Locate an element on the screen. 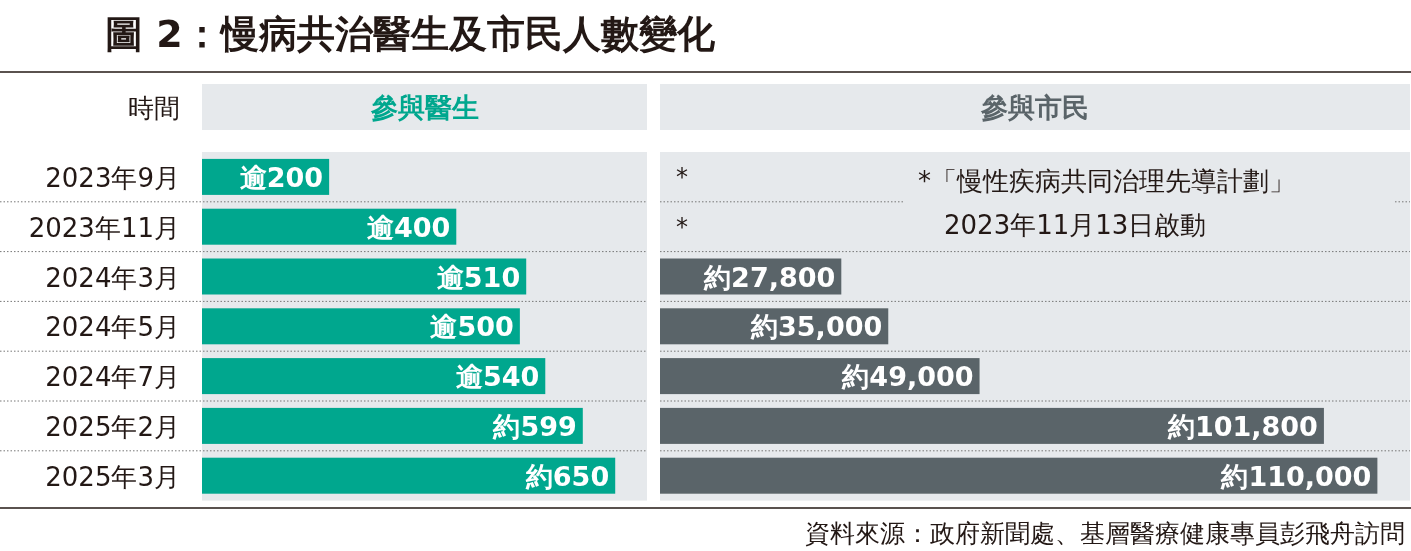  data-label: 約49,000 is located at coordinates (907, 377).